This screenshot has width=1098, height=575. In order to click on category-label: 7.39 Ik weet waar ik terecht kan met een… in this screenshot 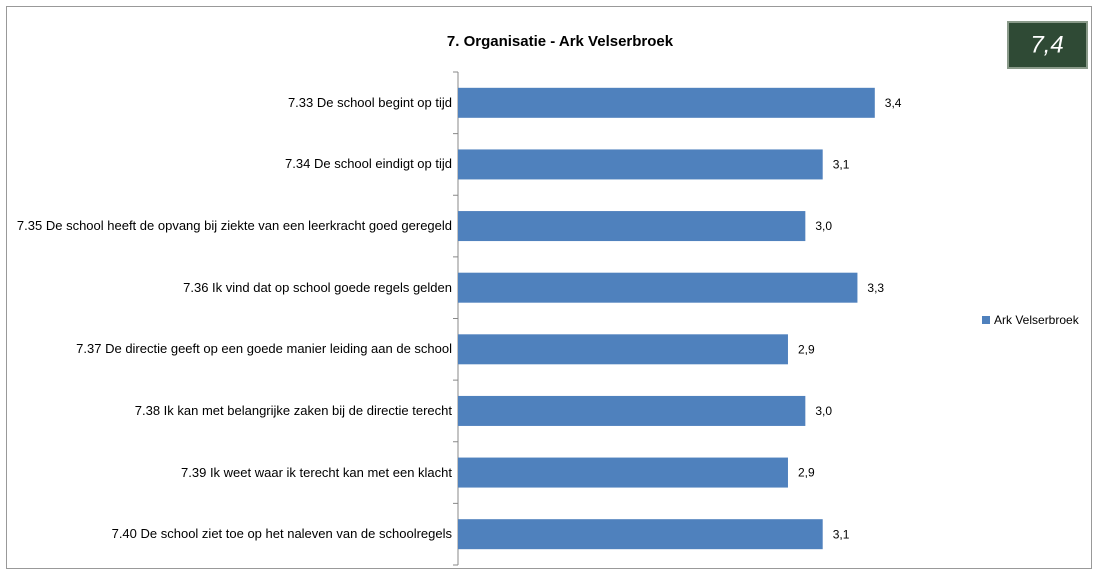, I will do `click(316, 472)`.